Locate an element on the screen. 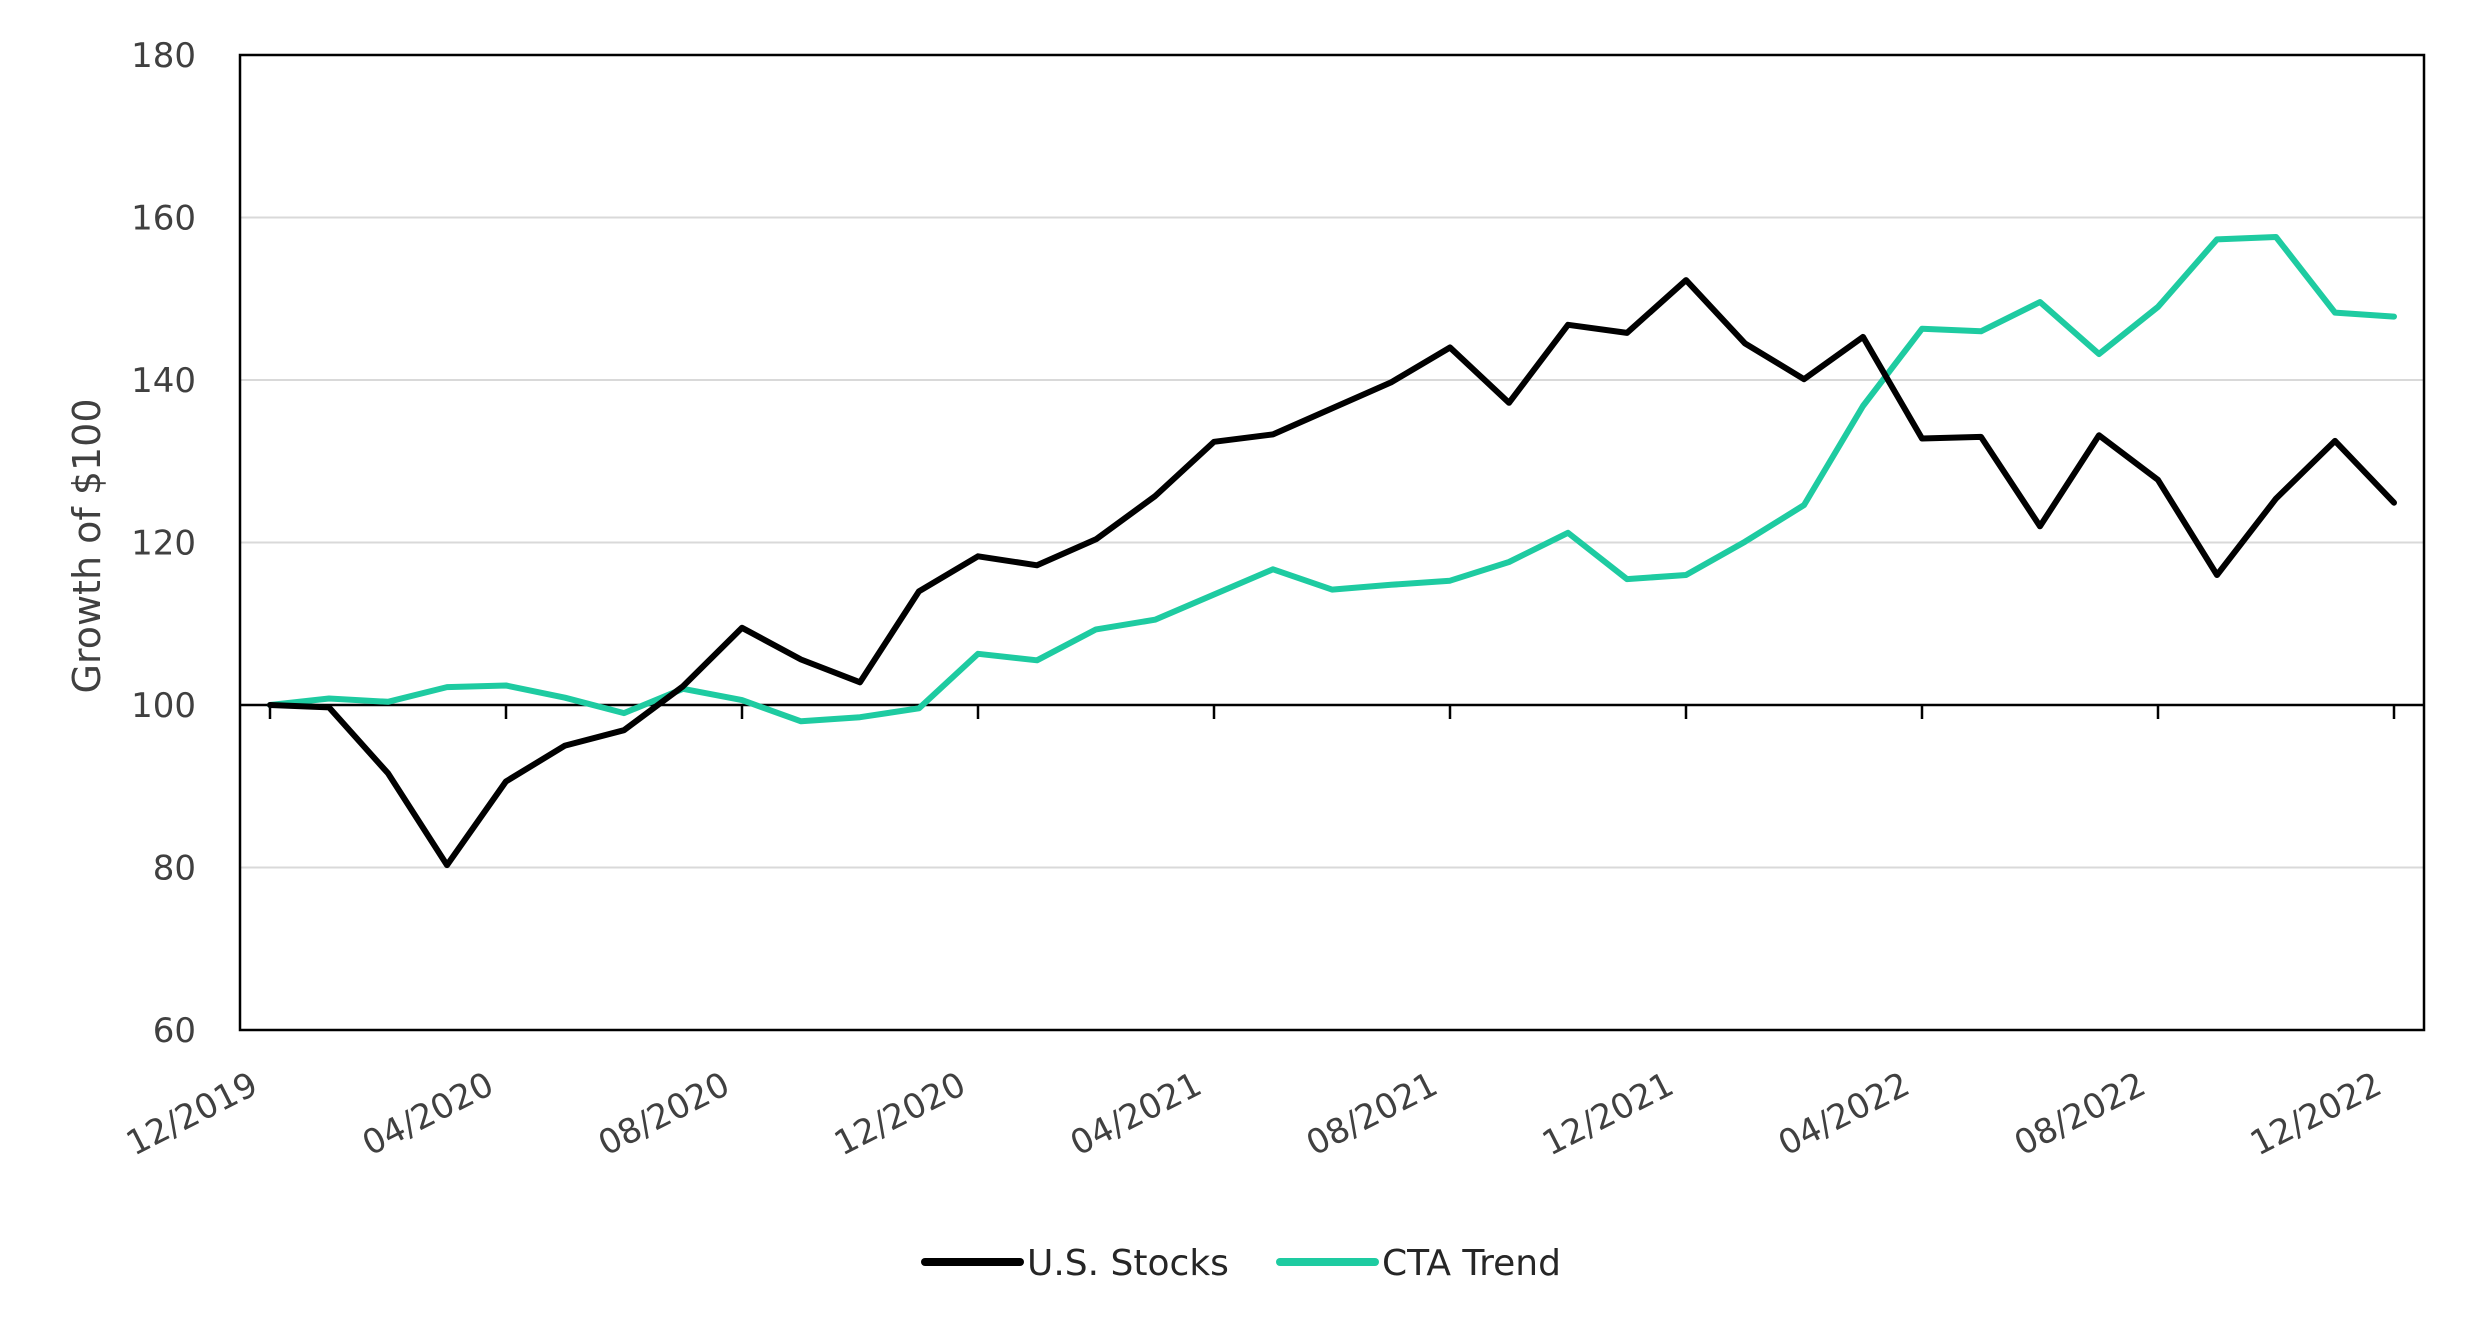 This screenshot has height=1333, width=2475. legend-label-u-s-stocks: U.S. Stocks is located at coordinates (1128, 1263).